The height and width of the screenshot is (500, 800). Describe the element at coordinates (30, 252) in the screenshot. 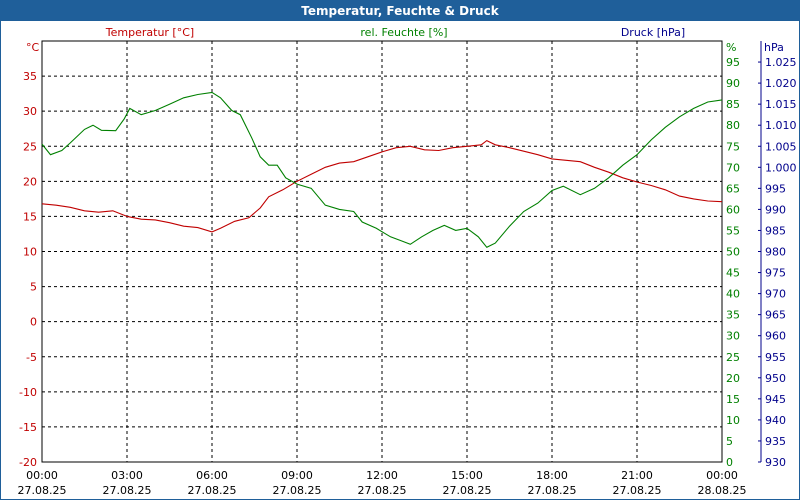

I see `temperature-tick-label: 10` at that location.